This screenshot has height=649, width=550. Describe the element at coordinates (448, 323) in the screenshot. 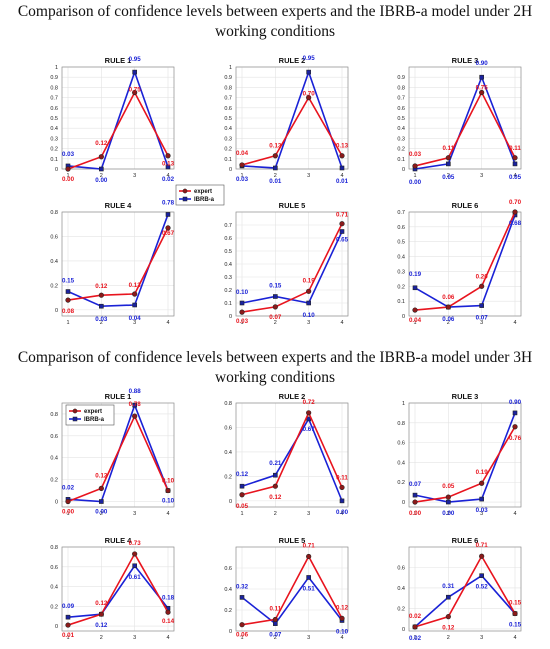

I see `x-tick-label: 2` at that location.